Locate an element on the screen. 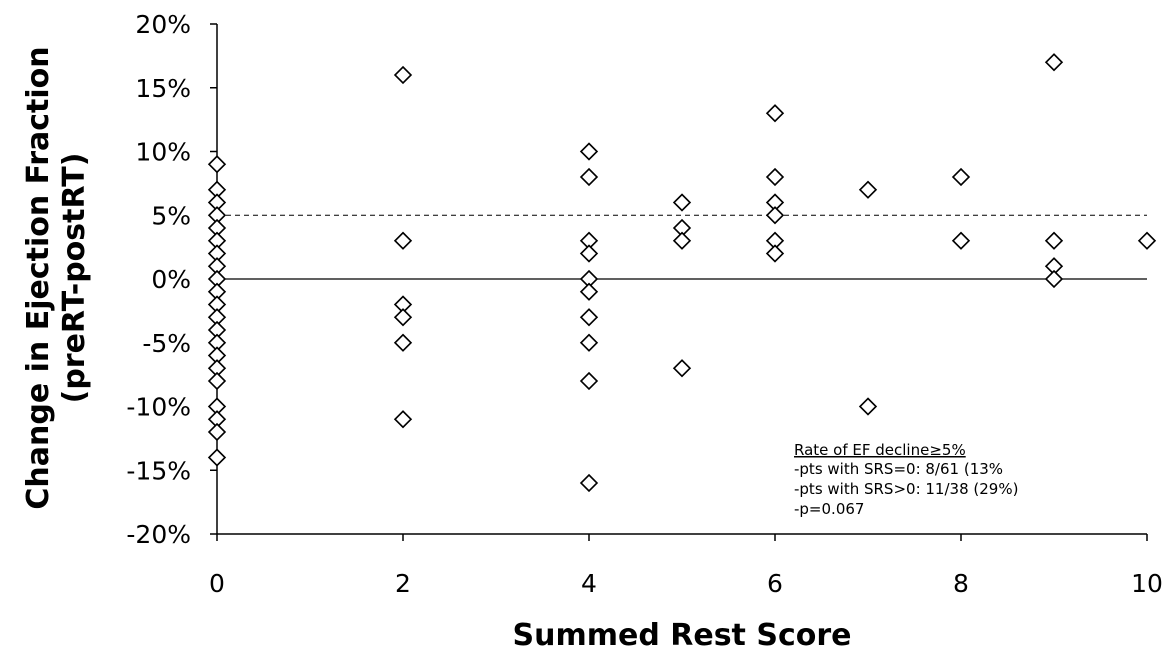  reference-lines is located at coordinates (682, 247).